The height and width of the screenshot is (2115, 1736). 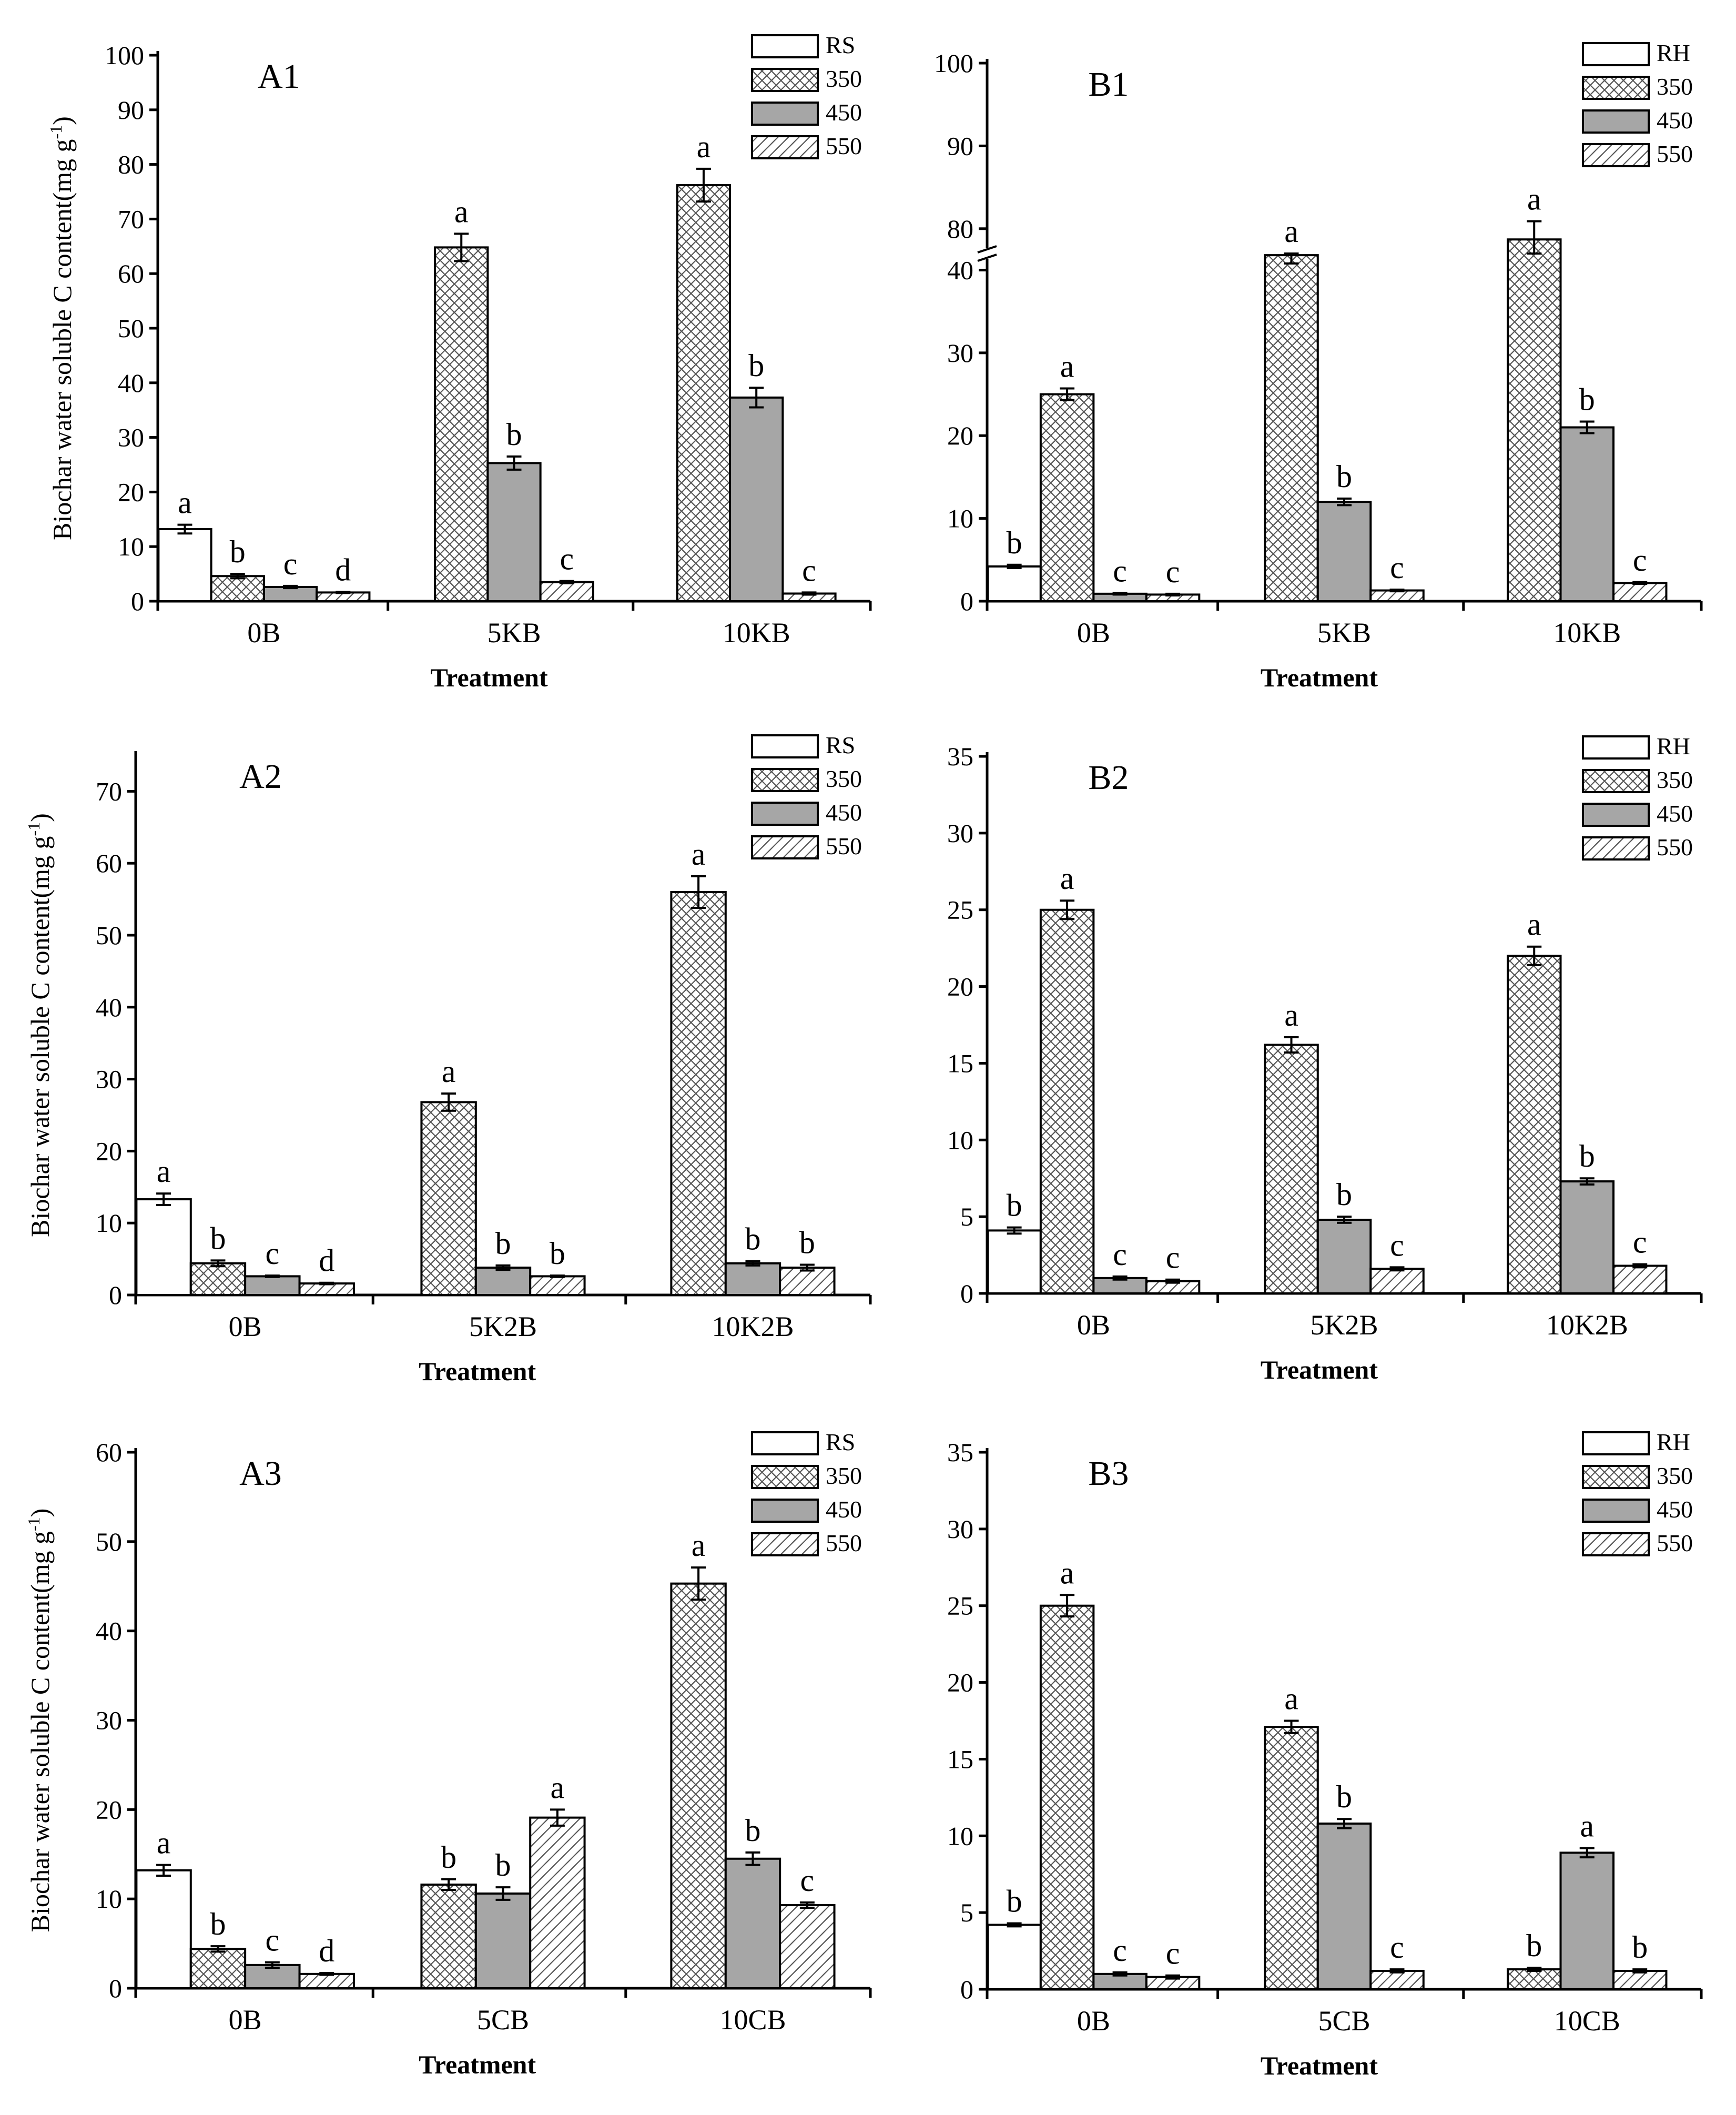 What do you see at coordinates (557, 1285) in the screenshot?
I see `bar-a2-550-5k2b` at bounding box center [557, 1285].